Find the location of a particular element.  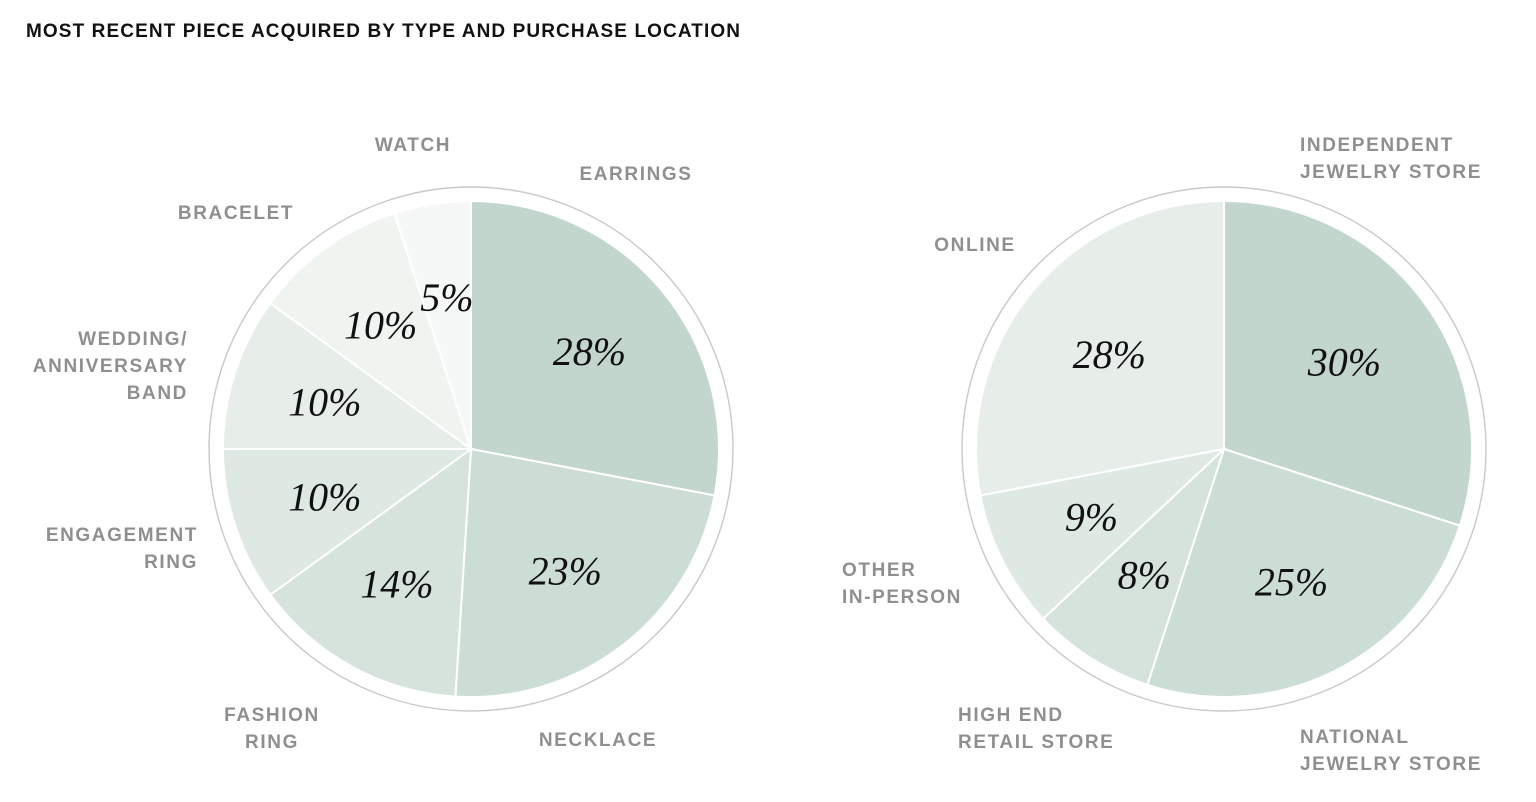

pie-category-label-earrings: EARRINGS is located at coordinates (635, 174).